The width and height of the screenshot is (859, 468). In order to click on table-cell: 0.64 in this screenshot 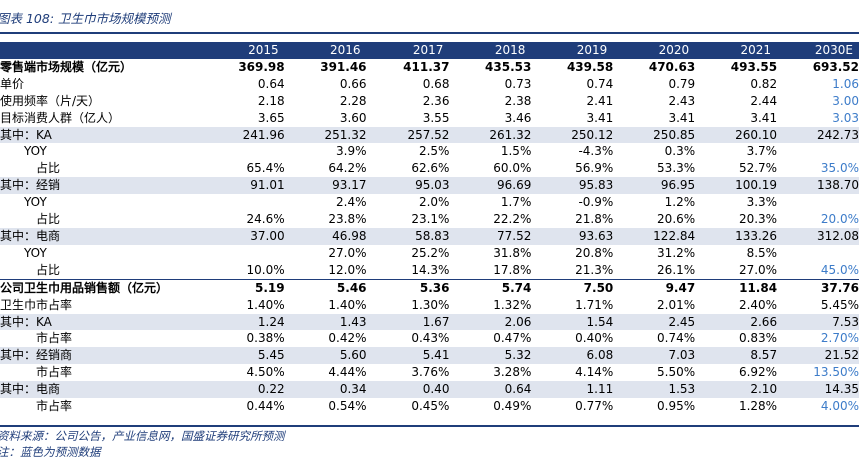, I will do `click(490, 390)`.